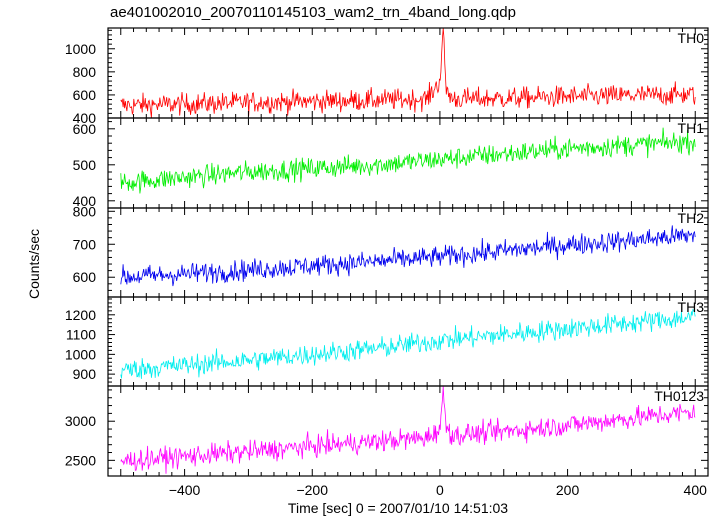 This screenshot has width=718, height=516. What do you see at coordinates (85, 374) in the screenshot?
I see `y-tick-label: 900` at bounding box center [85, 374].